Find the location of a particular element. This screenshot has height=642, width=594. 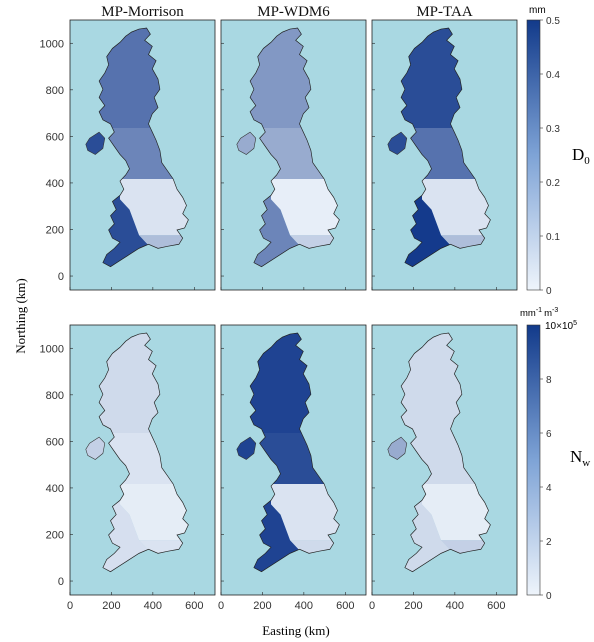

colorbar-tick-label: 2 is located at coordinates (549, 542).